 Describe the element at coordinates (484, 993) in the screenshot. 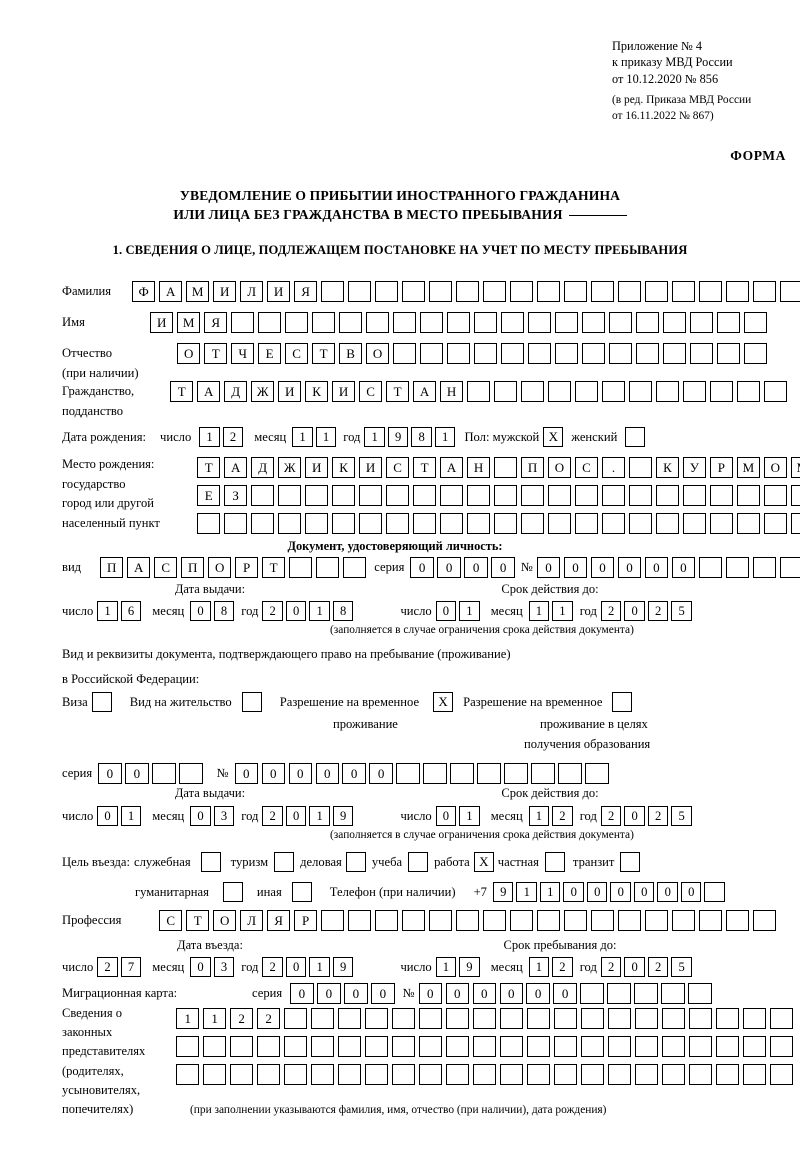

I see `migration-number-cells-2: 0` at that location.